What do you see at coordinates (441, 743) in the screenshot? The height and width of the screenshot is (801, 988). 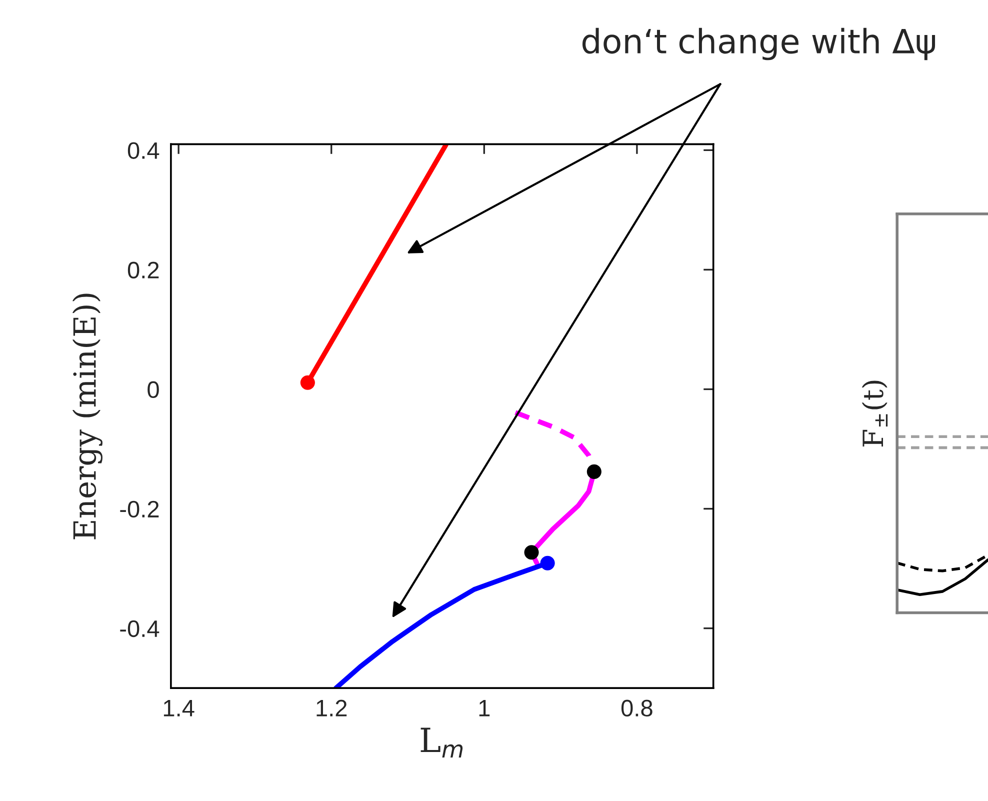 I see `x-axis-title: L$_{m}$` at bounding box center [441, 743].